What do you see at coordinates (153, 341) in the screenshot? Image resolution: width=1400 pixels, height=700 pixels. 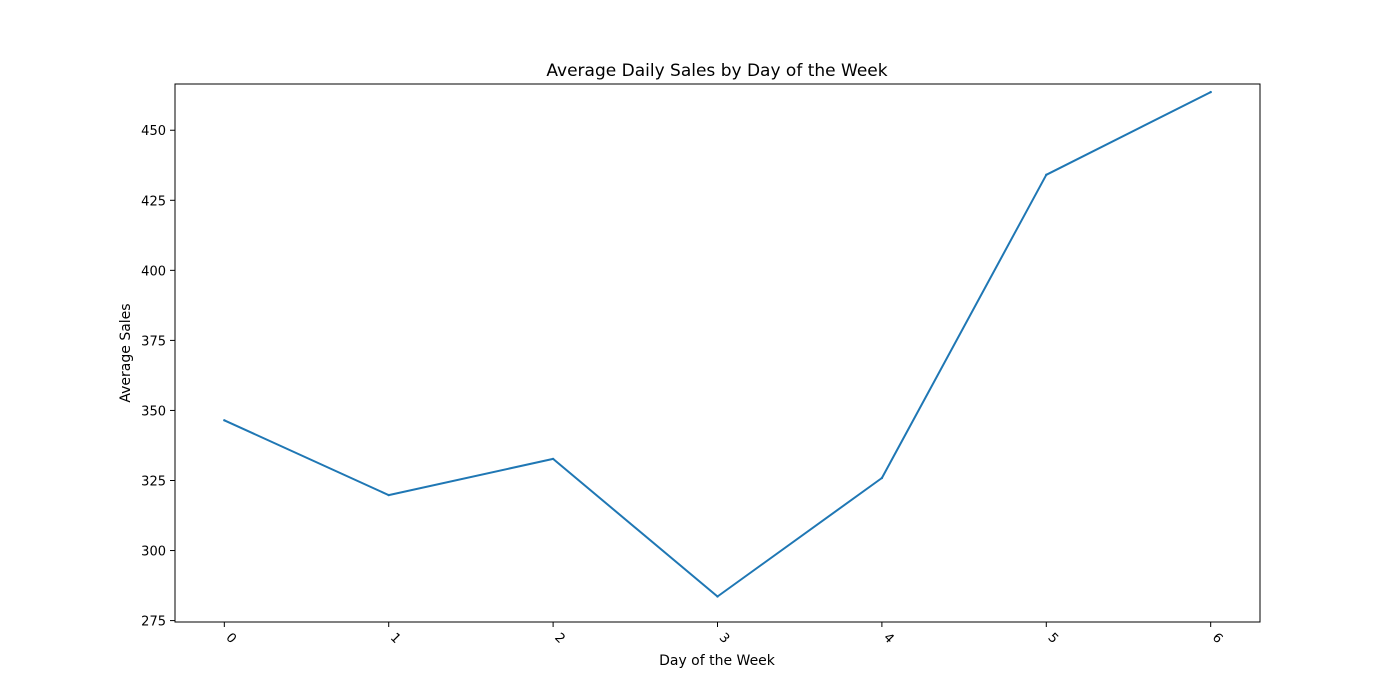 I see `y-tick-label: 375` at bounding box center [153, 341].